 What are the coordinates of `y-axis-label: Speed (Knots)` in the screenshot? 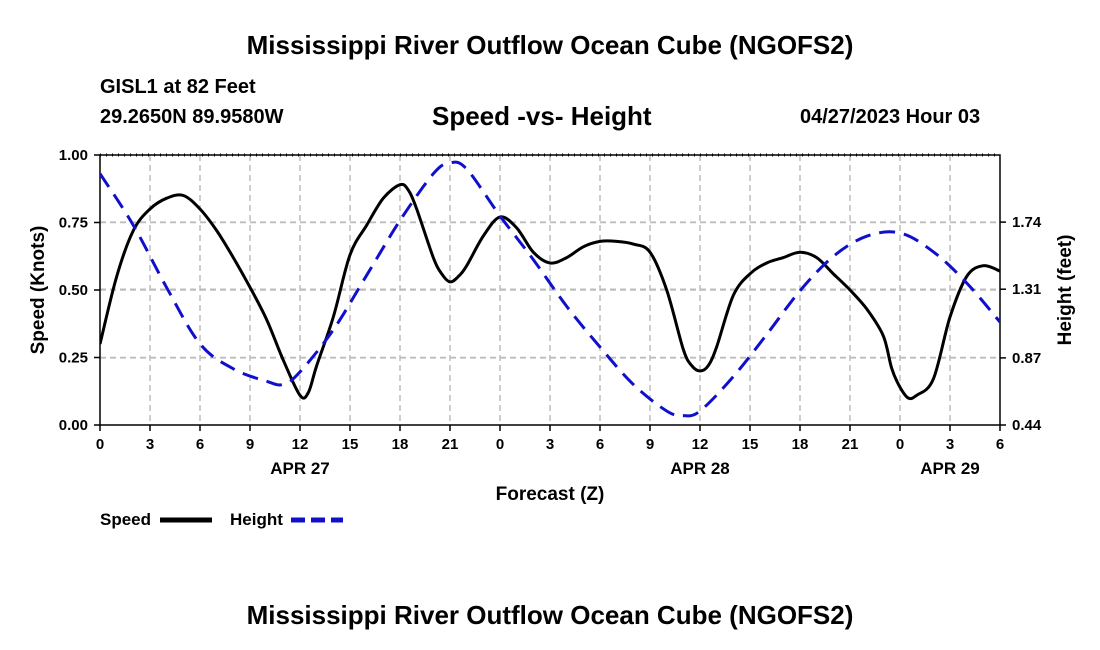 It's located at (38, 290).